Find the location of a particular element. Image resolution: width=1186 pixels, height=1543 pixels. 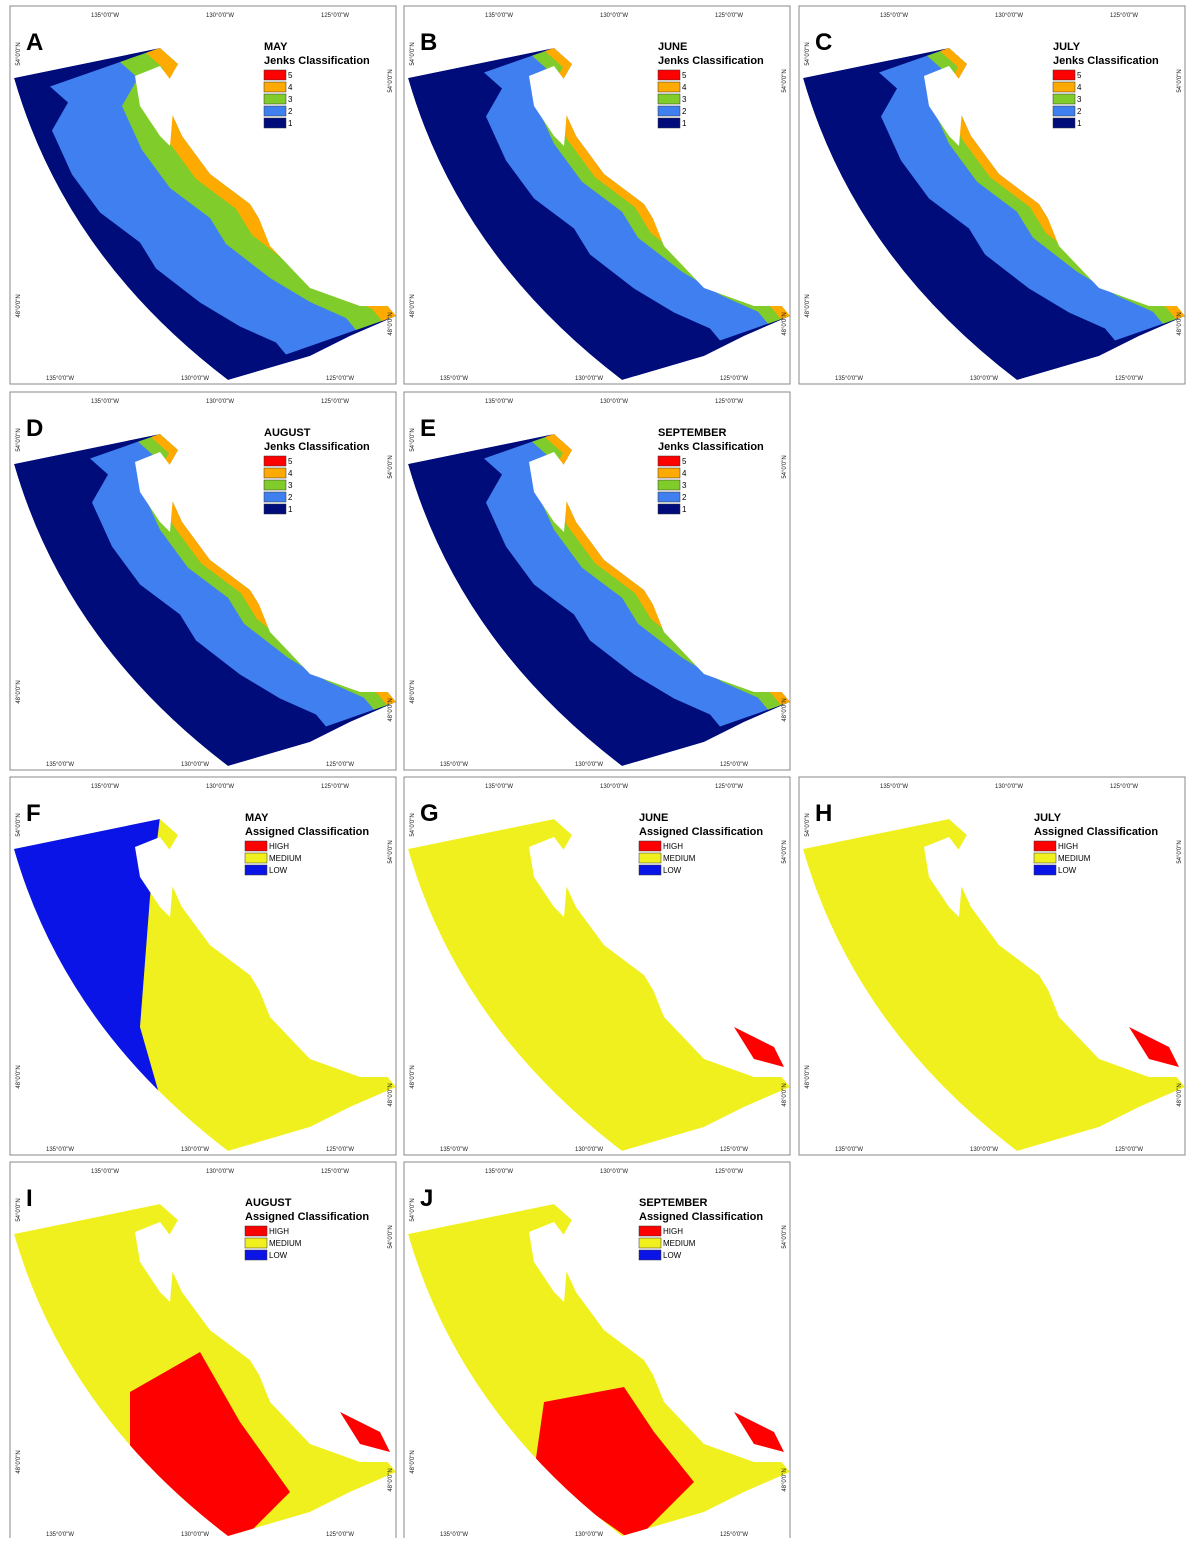

low-region is located at coordinates (87, 958).